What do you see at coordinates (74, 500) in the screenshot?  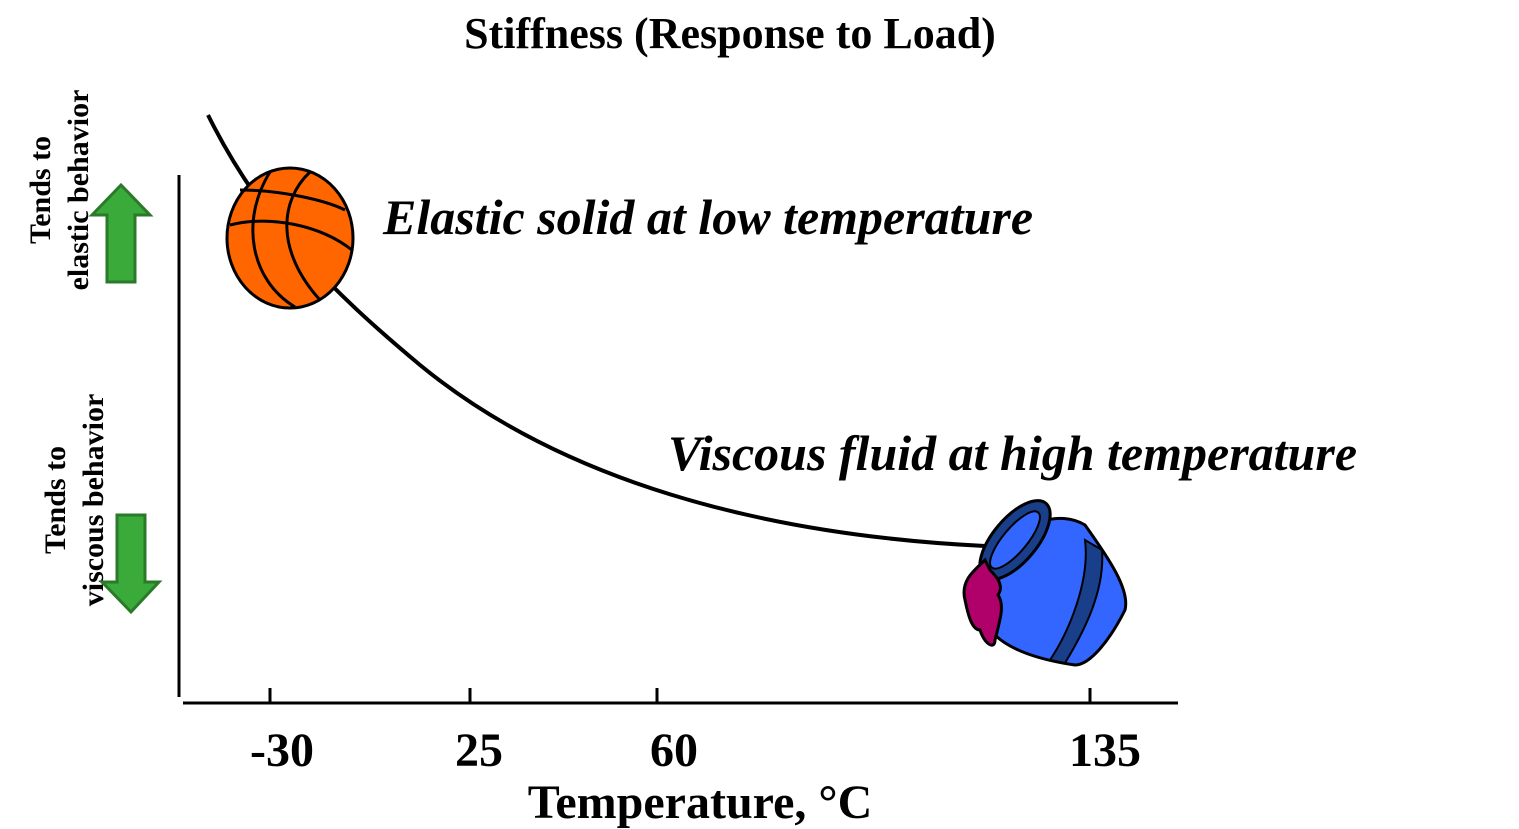 I see `lower-label: Tends to viscous behavior` at bounding box center [74, 500].